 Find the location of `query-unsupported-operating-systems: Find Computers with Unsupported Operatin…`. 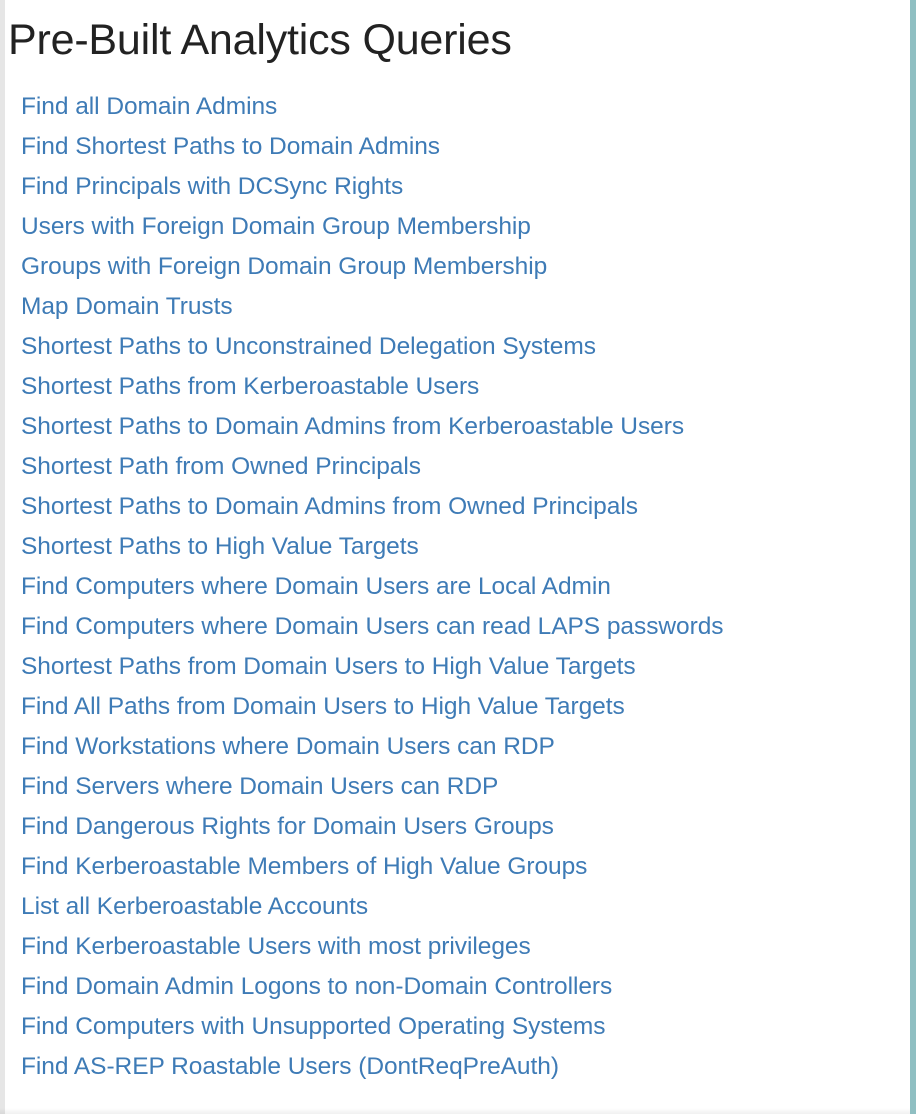

query-unsupported-operating-systems: Find Computers with Unsupported Operatin… is located at coordinates (313, 1026).